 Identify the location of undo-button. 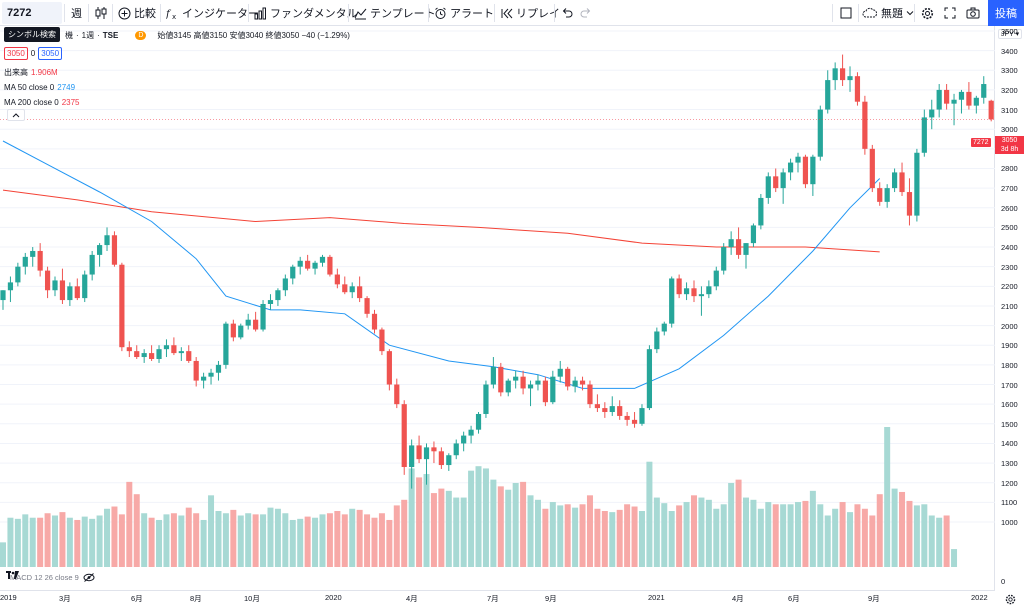
(567, 13).